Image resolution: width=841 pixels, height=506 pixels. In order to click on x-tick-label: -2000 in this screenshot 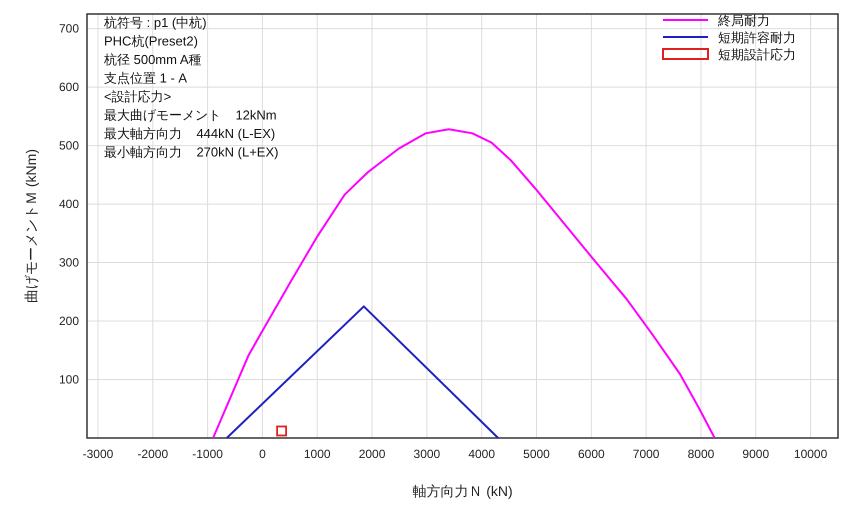, I will do `click(152, 454)`.